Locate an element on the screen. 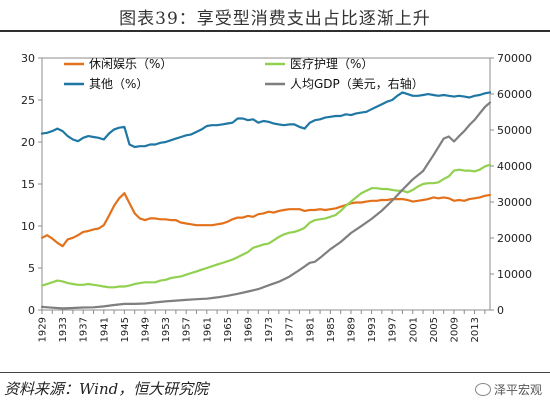 Image resolution: width=550 pixels, height=404 pixels. left-tick-label: 10 is located at coordinates (28, 226).